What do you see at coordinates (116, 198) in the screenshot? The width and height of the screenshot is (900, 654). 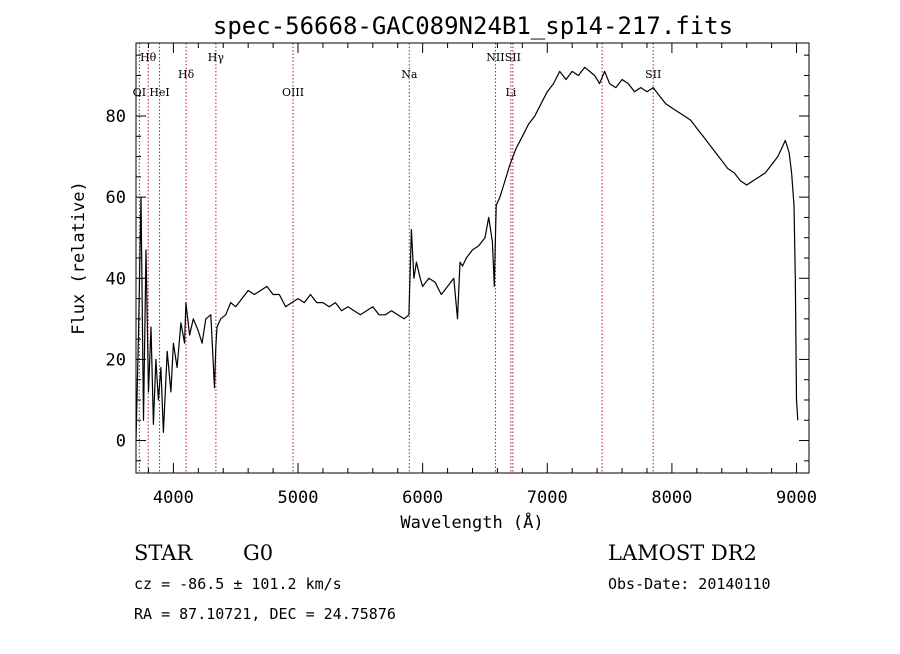 I see `y-tick-label-60: 60` at bounding box center [116, 198].